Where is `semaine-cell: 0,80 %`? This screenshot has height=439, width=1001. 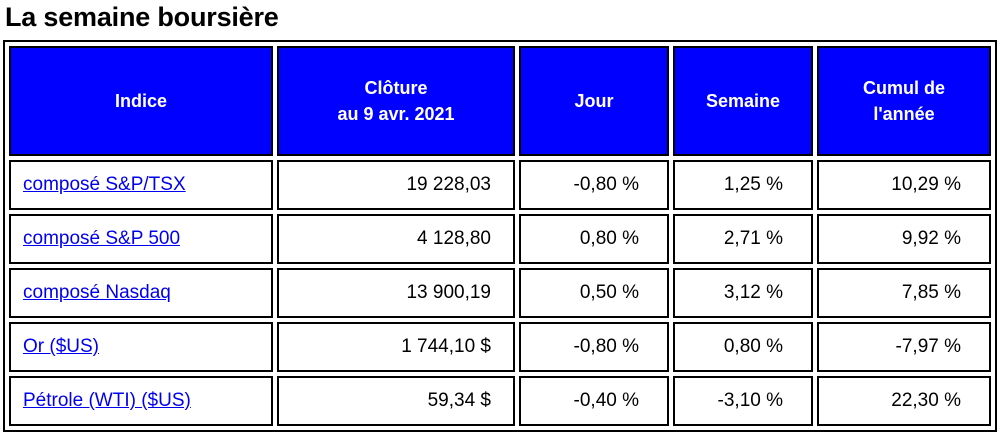 semaine-cell: 0,80 % is located at coordinates (743, 347).